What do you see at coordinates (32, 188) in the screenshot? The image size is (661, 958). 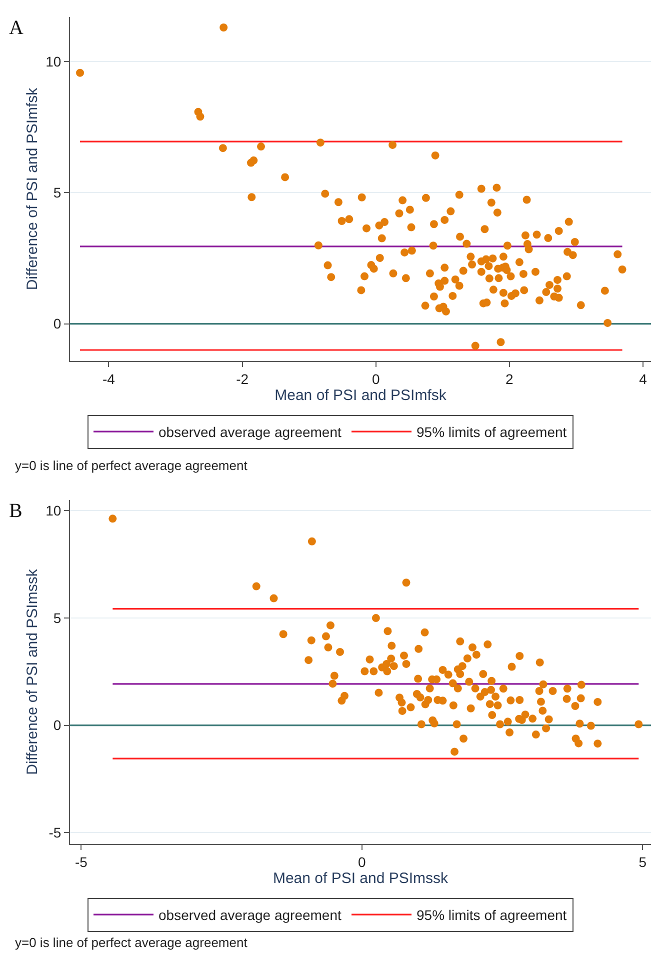 I see `y-axis-title: Difference of PSI and PSImfsk` at bounding box center [32, 188].